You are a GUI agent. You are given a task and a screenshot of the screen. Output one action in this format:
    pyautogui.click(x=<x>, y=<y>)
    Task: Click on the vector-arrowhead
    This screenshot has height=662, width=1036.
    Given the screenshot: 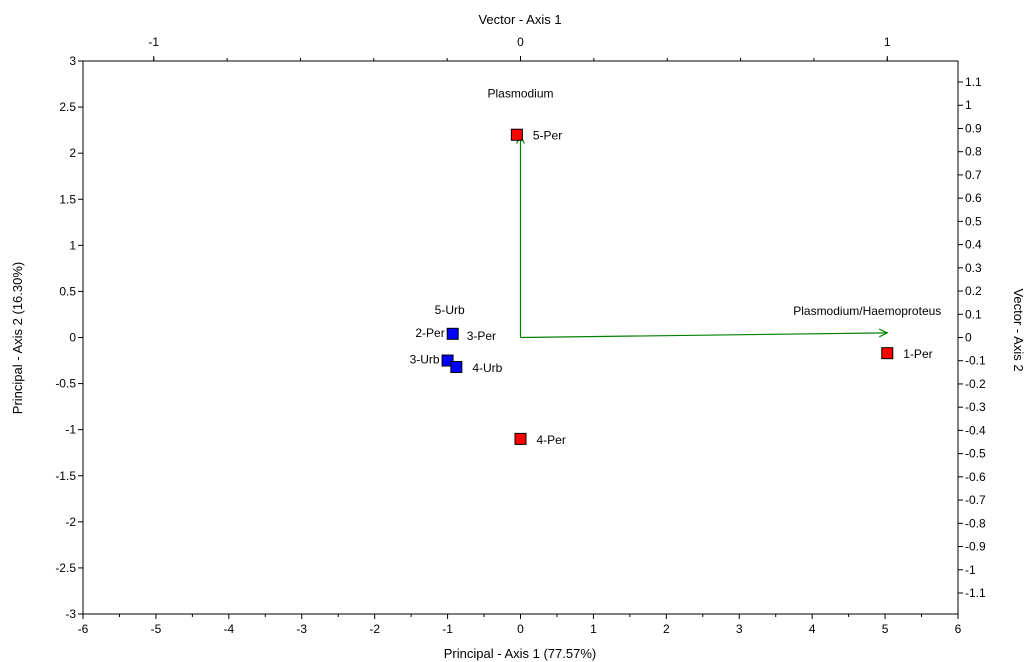 What is the action you would take?
    pyautogui.click(x=883, y=333)
    